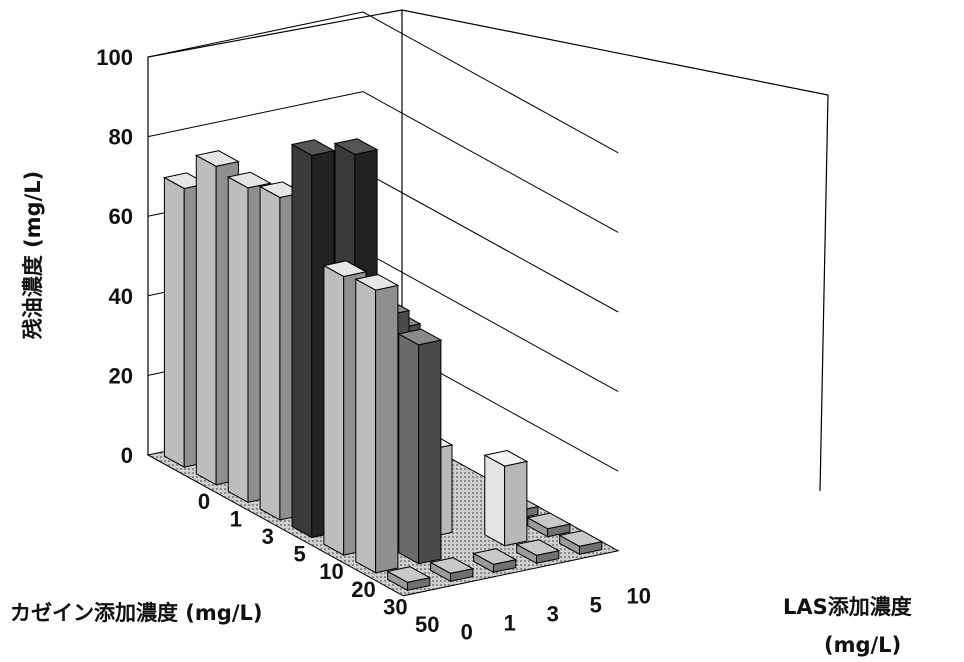  I want to click on las-tick-label: 10, so click(638, 595).